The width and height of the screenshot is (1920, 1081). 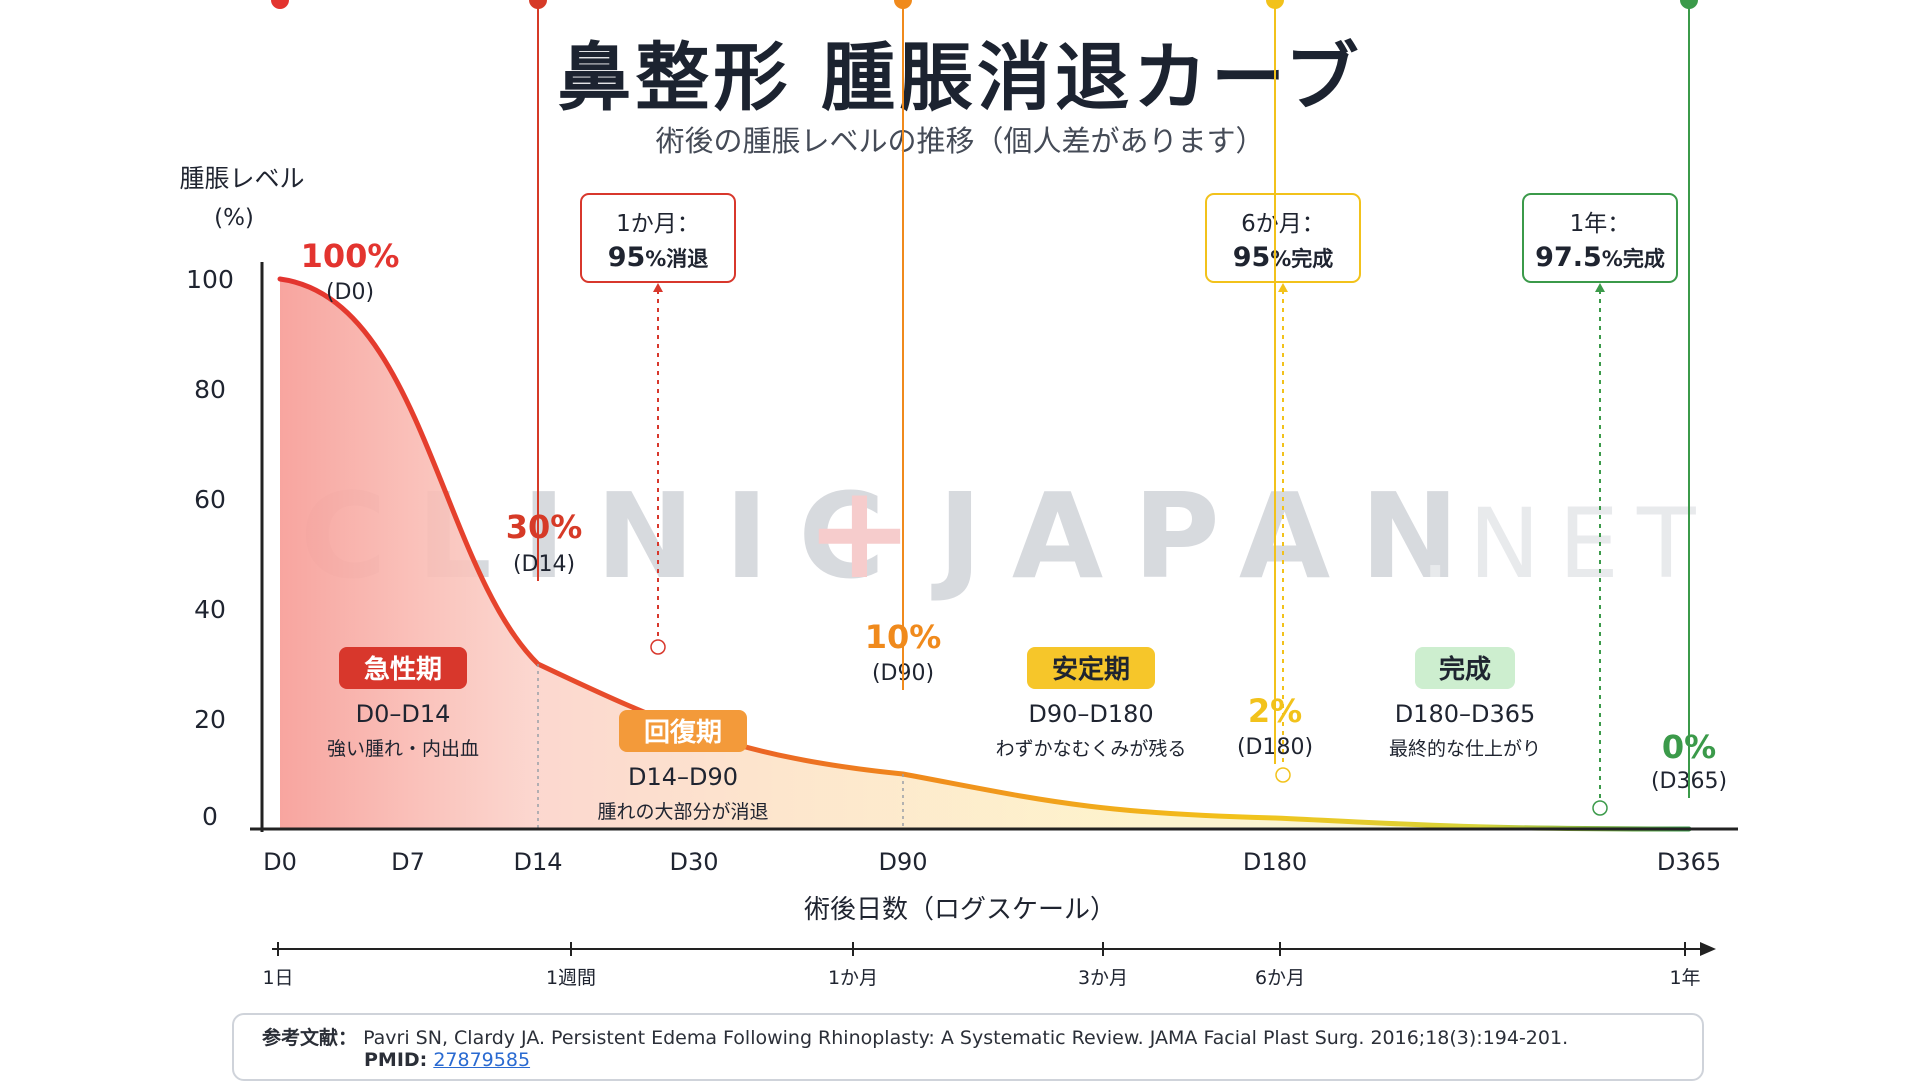 I want to click on phase-label: 回復期 D14–D90 腫れの大部分が消退, so click(x=683, y=766).